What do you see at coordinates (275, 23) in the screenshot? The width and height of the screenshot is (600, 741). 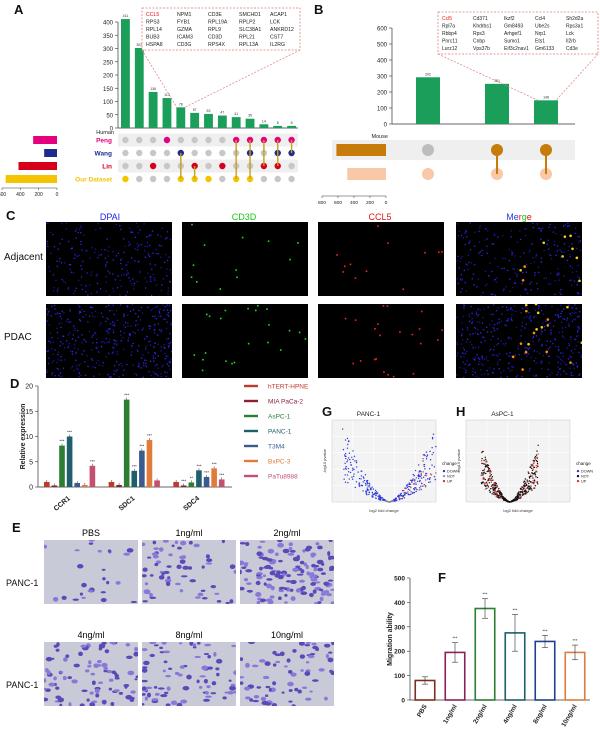 I see `gene-name: LCK` at bounding box center [275, 23].